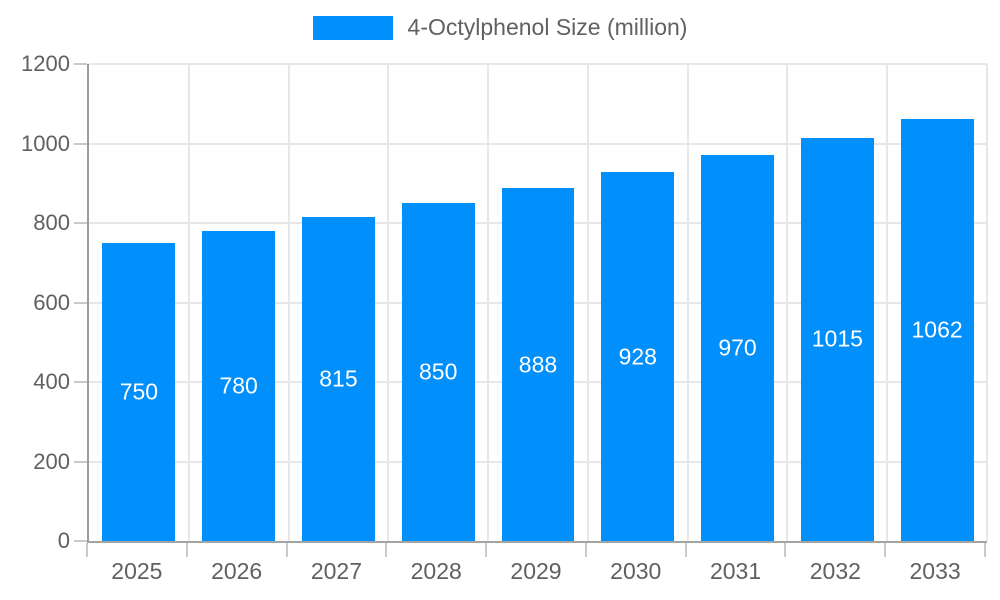 The width and height of the screenshot is (1000, 600). What do you see at coordinates (51, 222) in the screenshot?
I see `y-axis-label: 800` at bounding box center [51, 222].